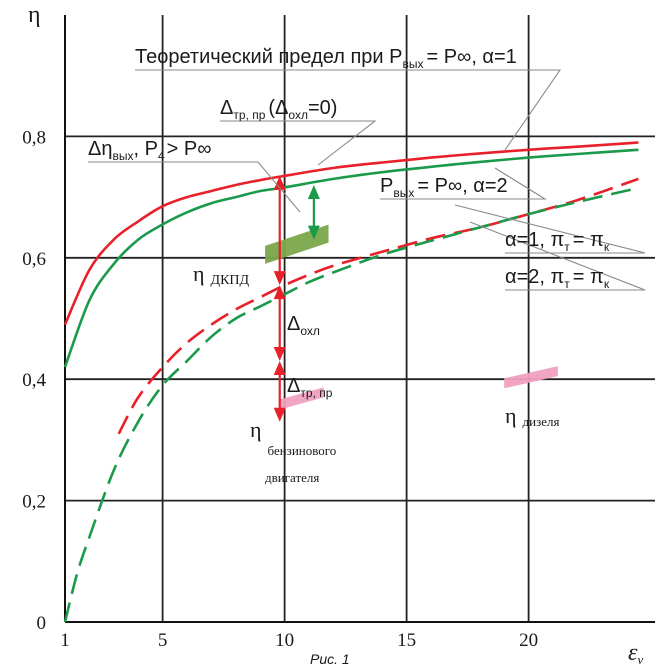 The width and height of the screenshot is (665, 667). Describe the element at coordinates (406, 640) in the screenshot. I see `x-tick-label: 15` at that location.